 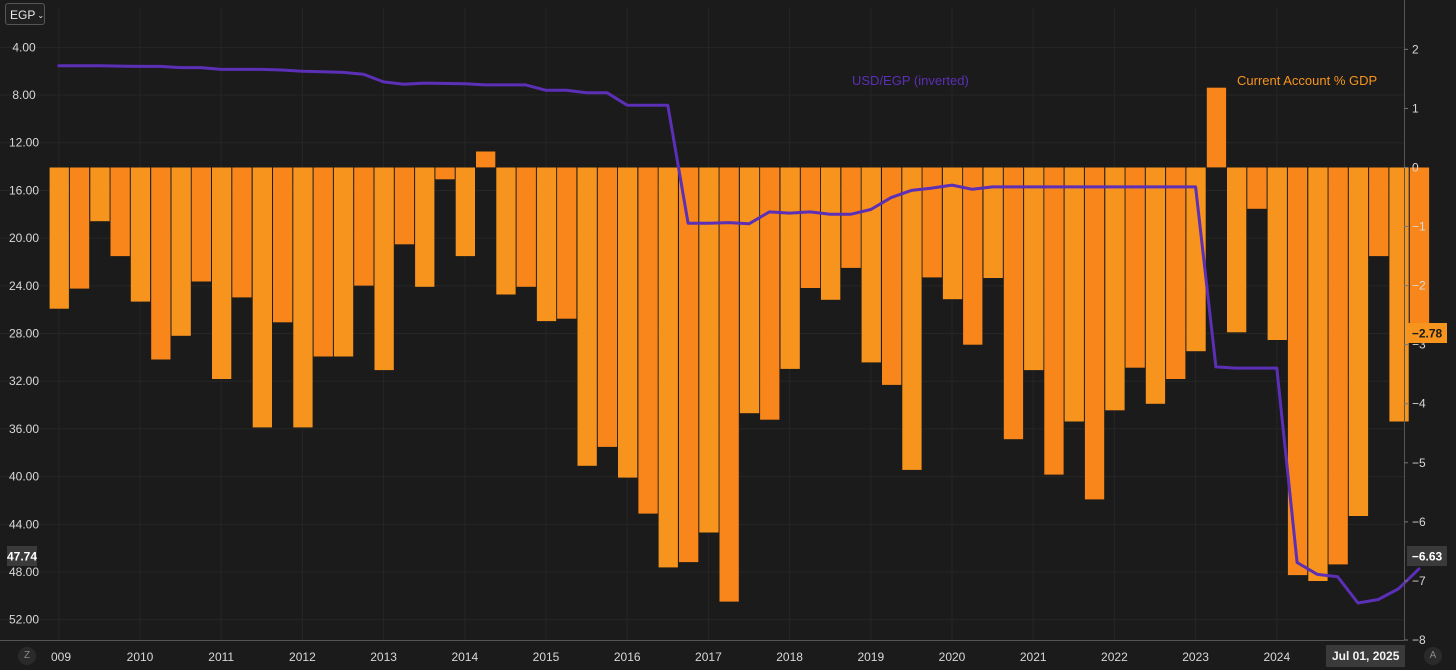 What do you see at coordinates (689, 365) in the screenshot?
I see `bar-q32` at bounding box center [689, 365].